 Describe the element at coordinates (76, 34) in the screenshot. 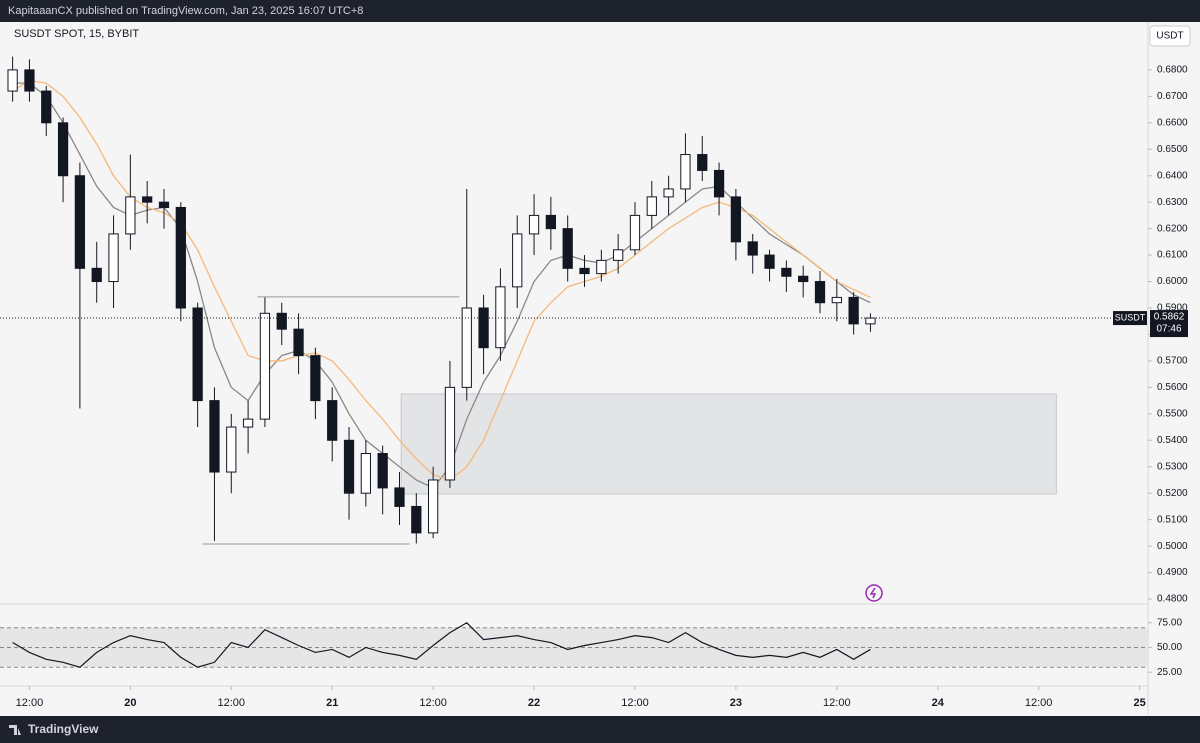

I see `chart-title: SUSDT SPOT, 15, BYBIT` at that location.